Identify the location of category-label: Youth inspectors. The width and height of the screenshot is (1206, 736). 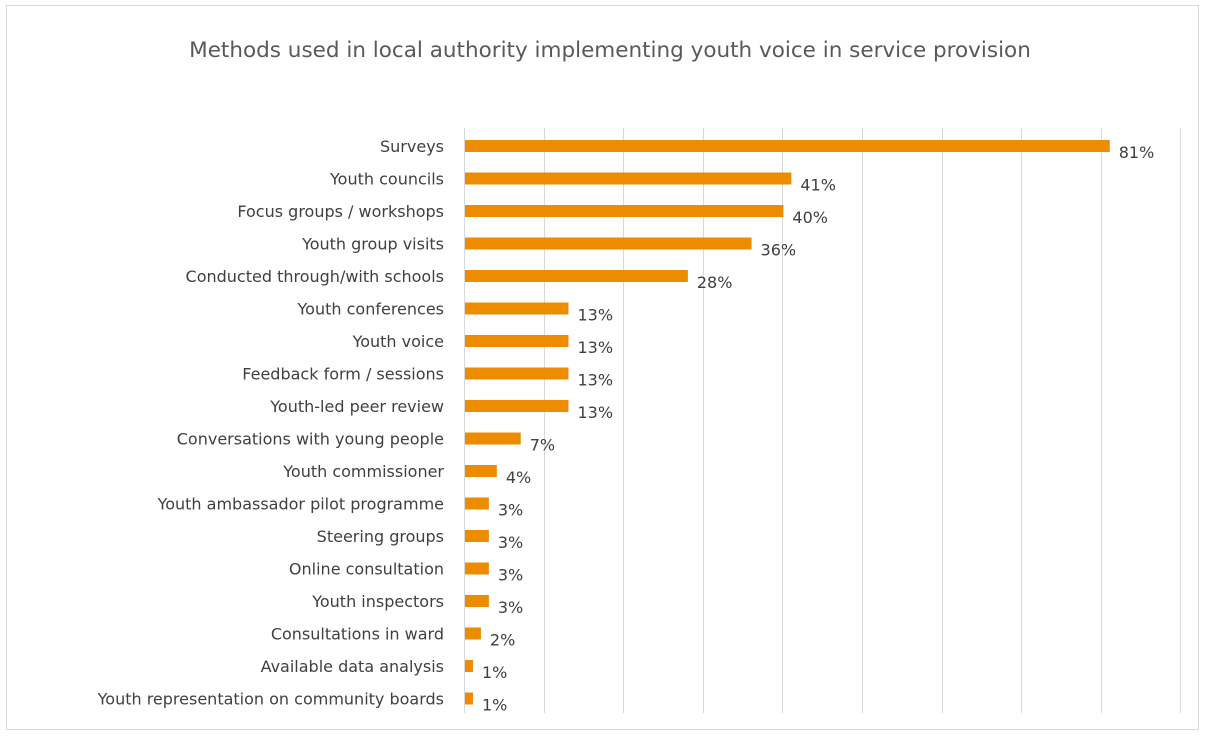
(377, 601).